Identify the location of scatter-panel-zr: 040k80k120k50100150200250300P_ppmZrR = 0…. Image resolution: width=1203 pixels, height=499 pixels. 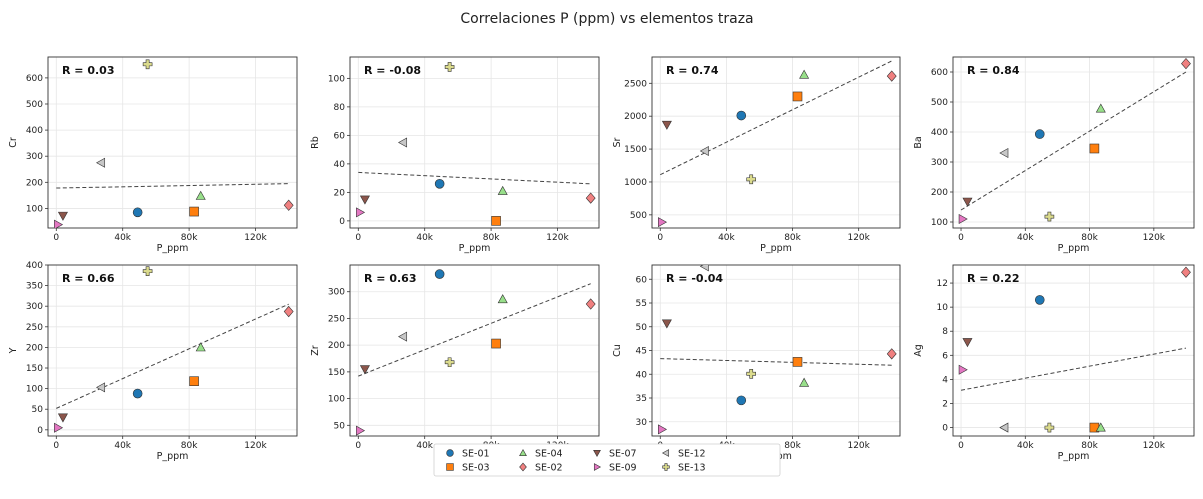
(455, 363).